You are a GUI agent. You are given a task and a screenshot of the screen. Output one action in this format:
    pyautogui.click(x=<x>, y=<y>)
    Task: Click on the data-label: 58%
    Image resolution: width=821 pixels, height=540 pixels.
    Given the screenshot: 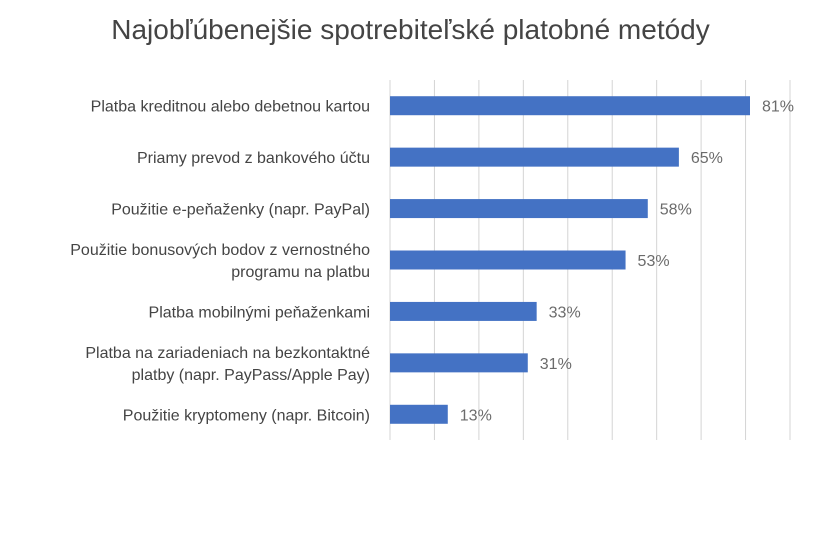 What is the action you would take?
    pyautogui.click(x=676, y=210)
    